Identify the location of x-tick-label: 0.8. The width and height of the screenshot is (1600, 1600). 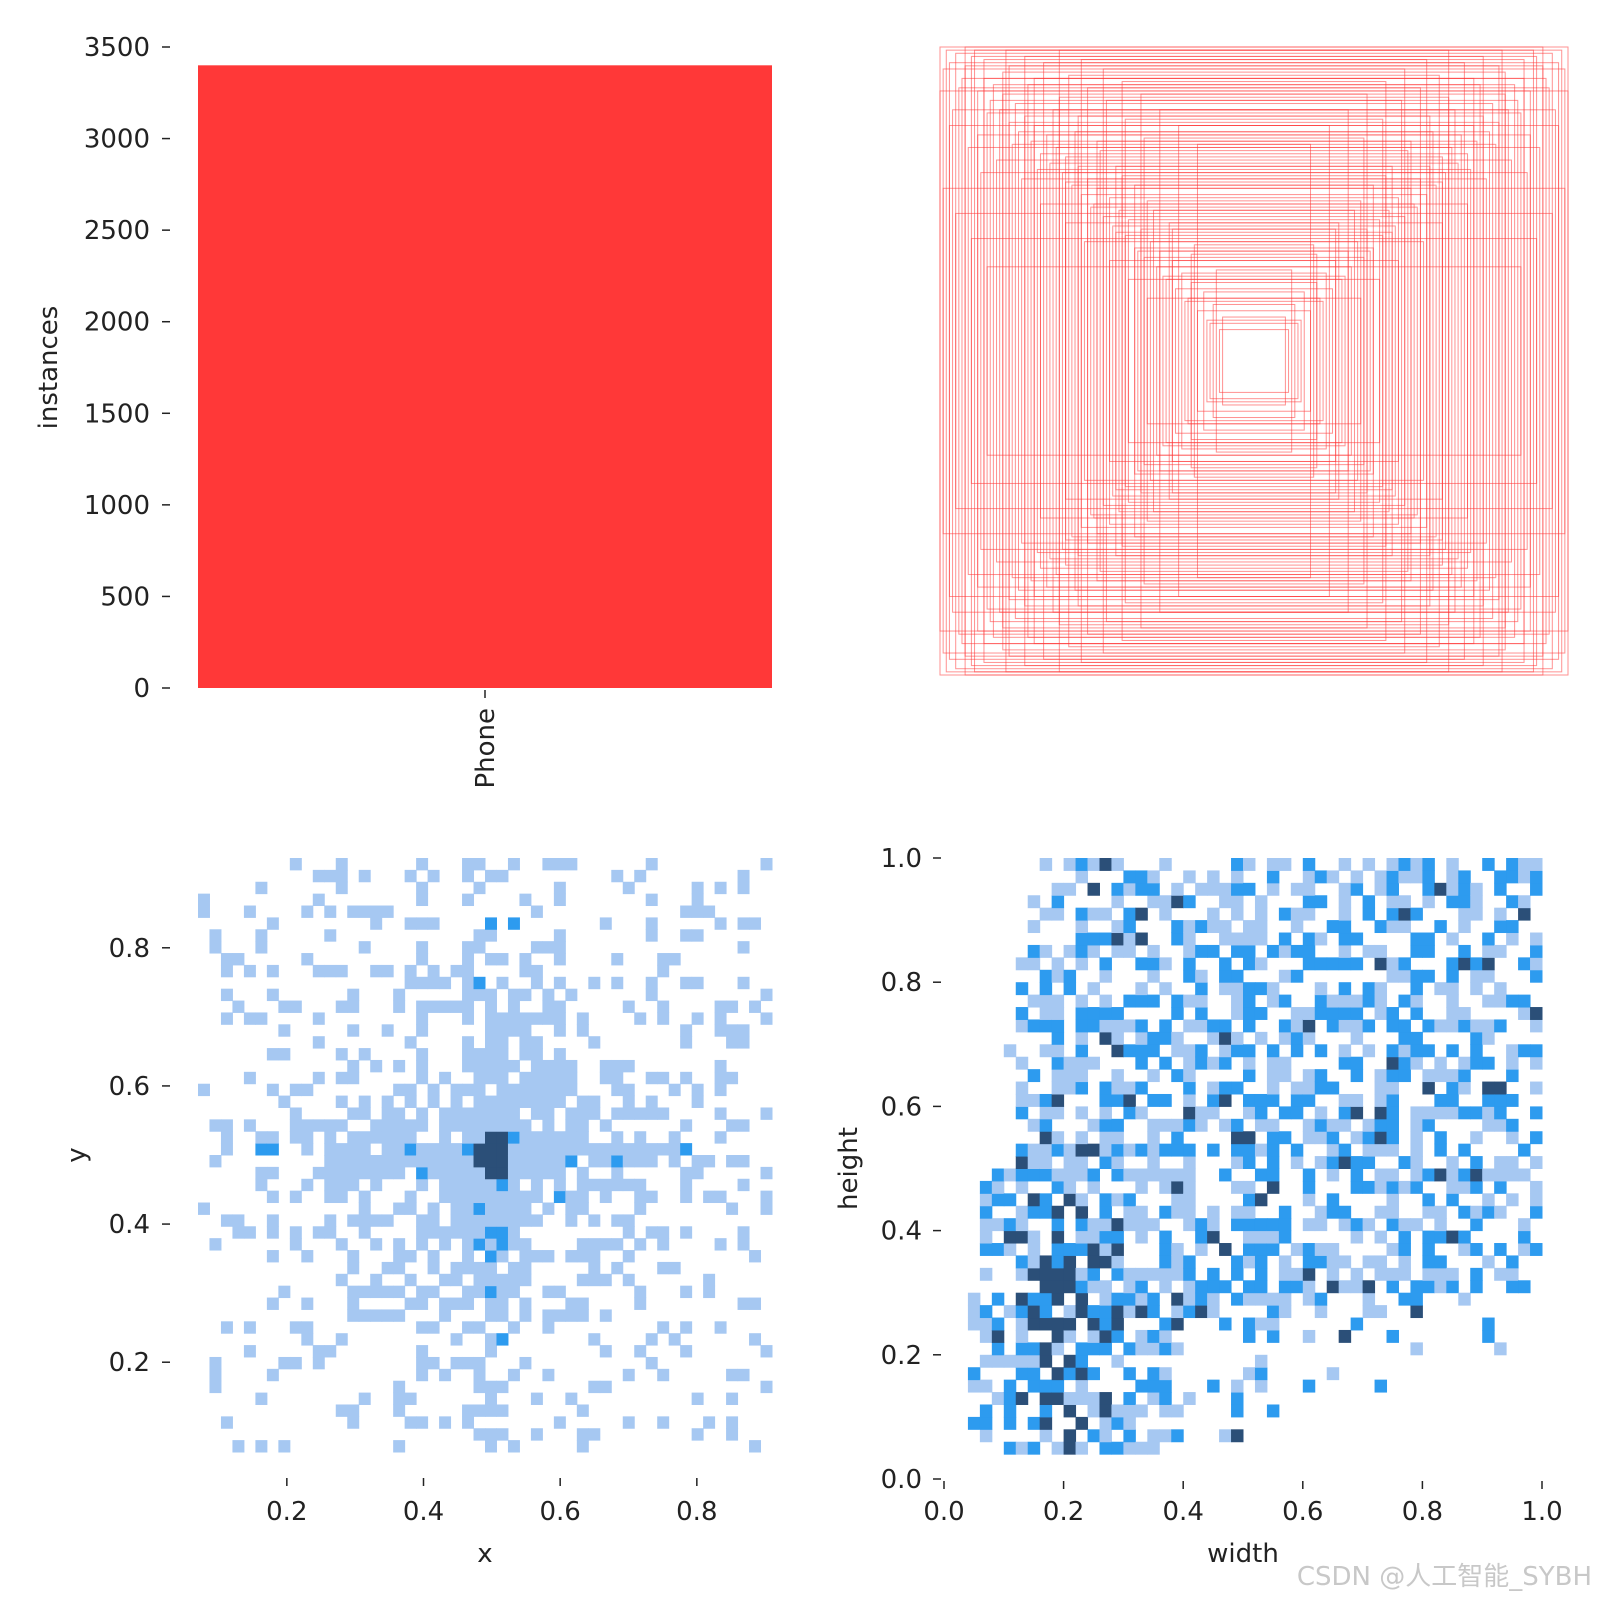
(1422, 1512).